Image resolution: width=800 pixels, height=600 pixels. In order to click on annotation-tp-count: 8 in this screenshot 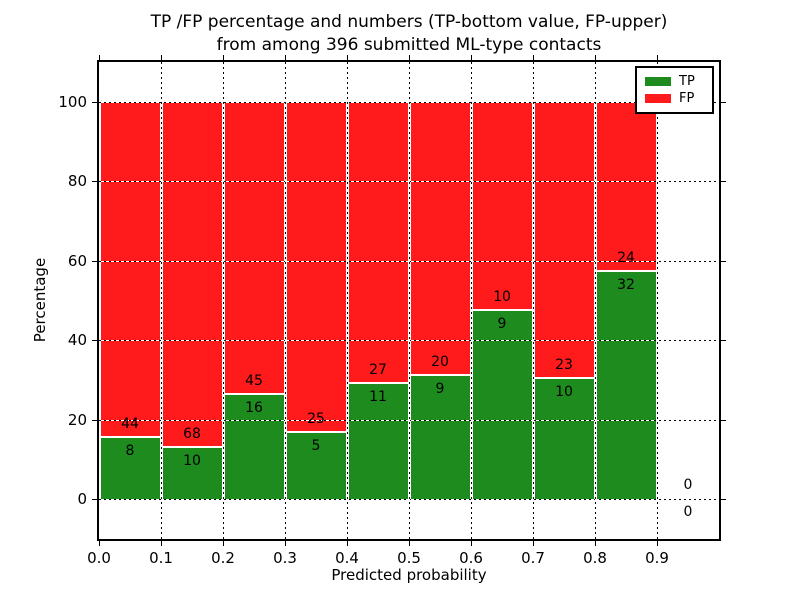, I will do `click(130, 451)`.